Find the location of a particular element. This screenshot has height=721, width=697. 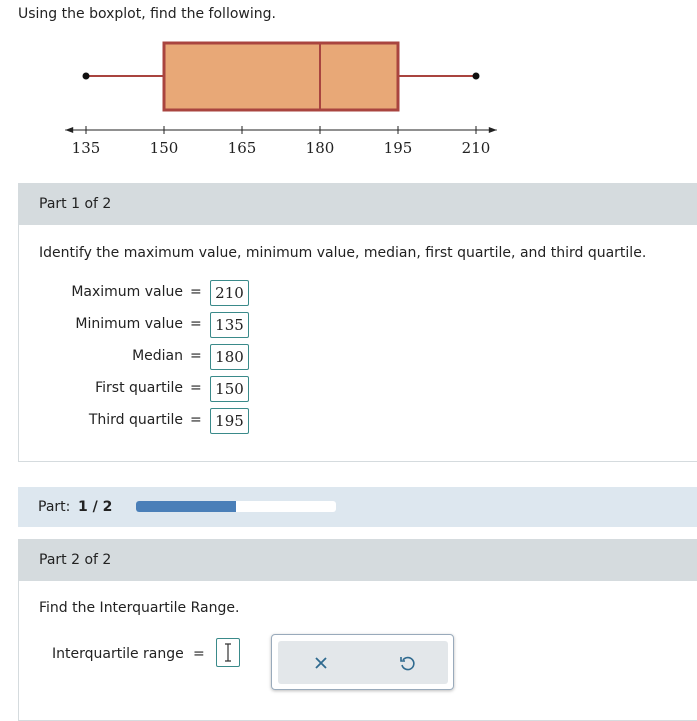

x-tick-label: 210 is located at coordinates (476, 148).